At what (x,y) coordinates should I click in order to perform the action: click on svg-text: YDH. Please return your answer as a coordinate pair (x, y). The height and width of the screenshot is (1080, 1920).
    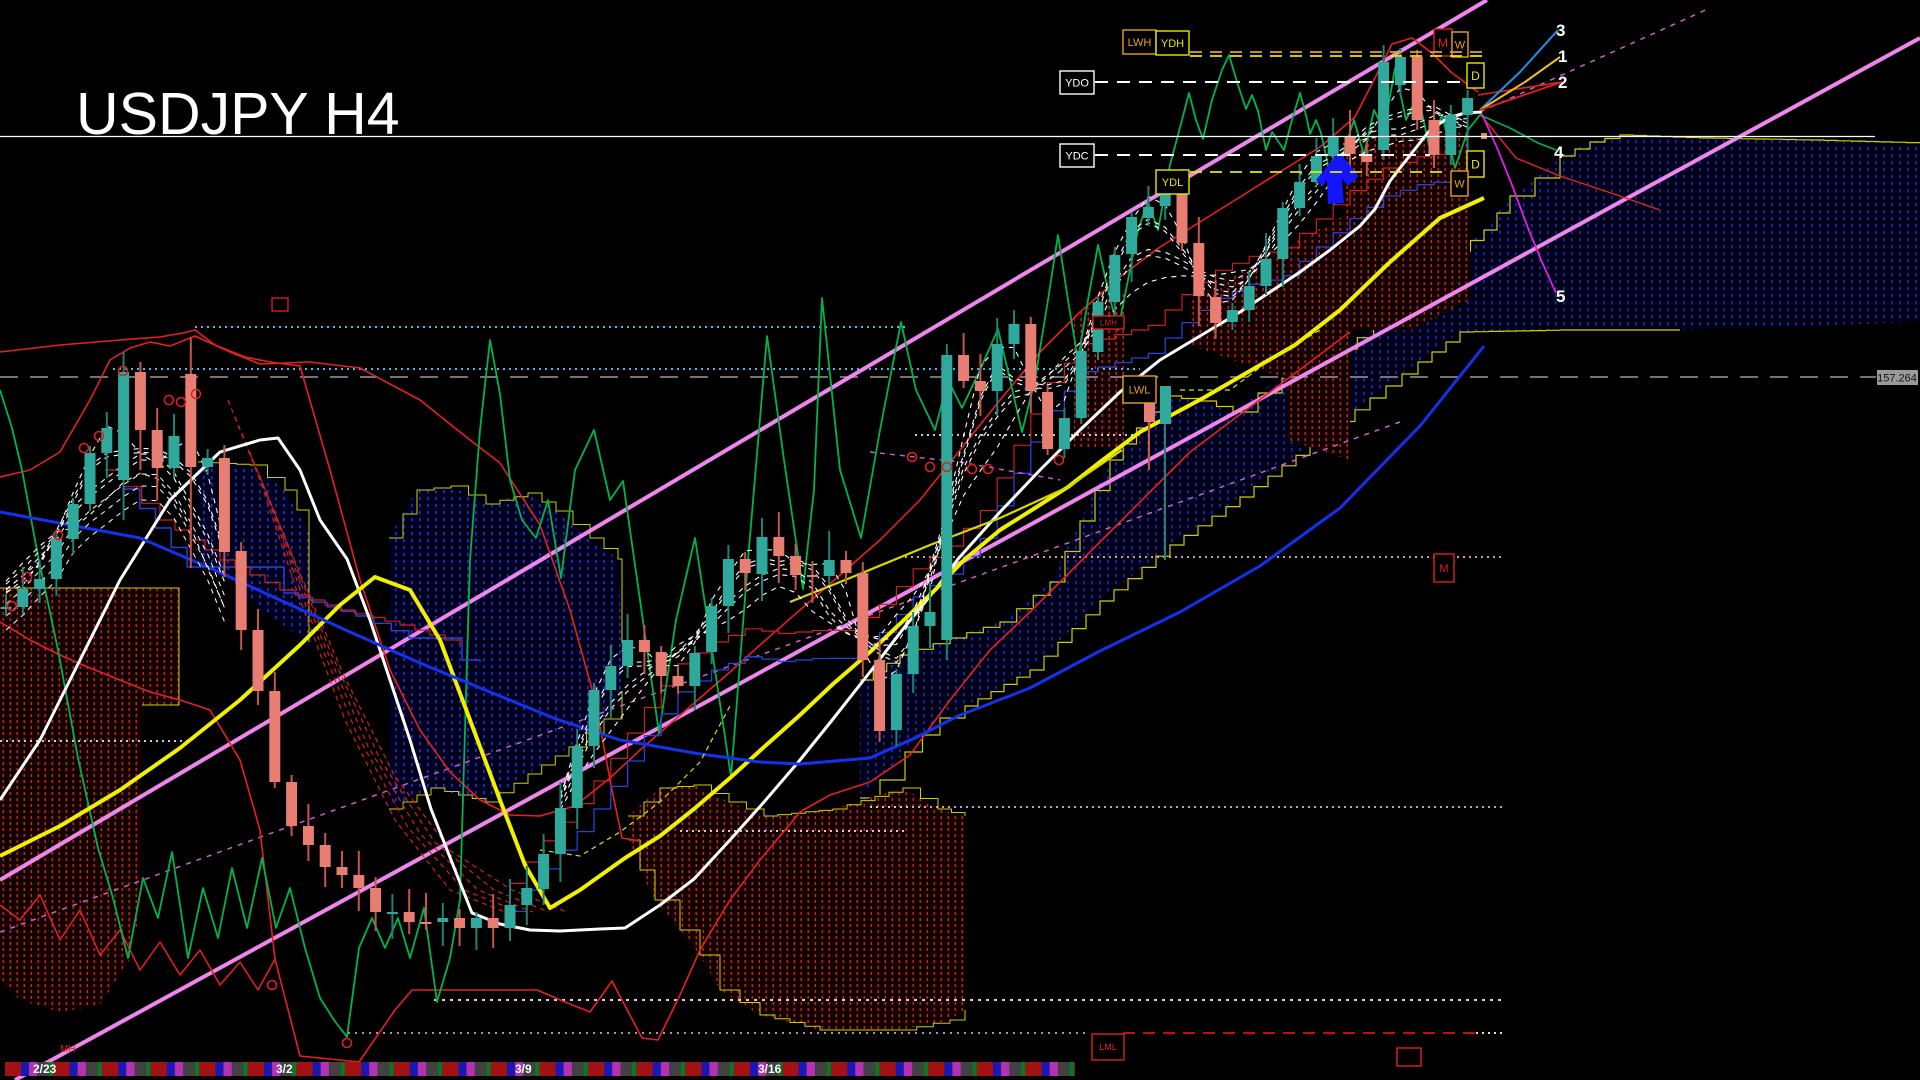
    Looking at the image, I should click on (1172, 44).